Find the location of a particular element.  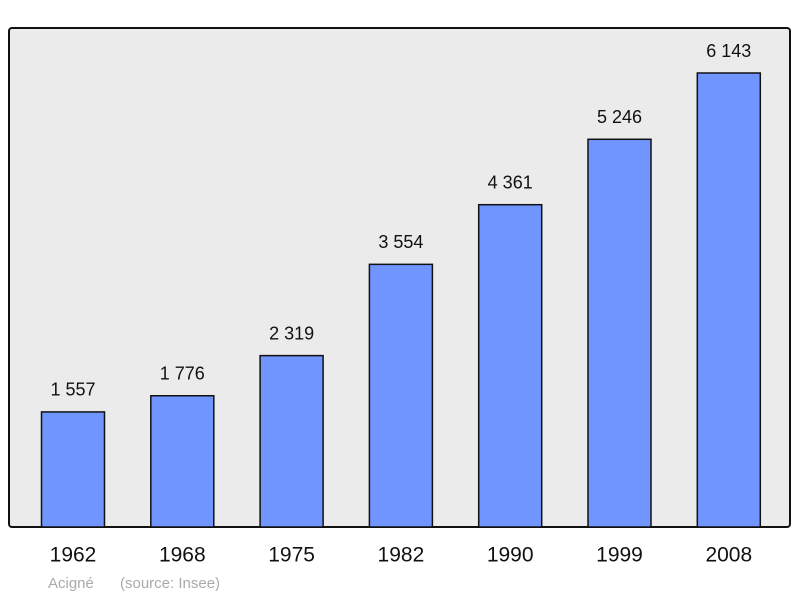

caption: Acigné is located at coordinates (71, 583).